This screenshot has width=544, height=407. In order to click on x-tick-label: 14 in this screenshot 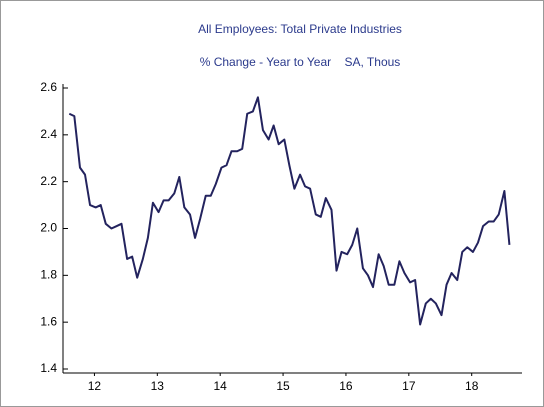, I will do `click(221, 386)`.